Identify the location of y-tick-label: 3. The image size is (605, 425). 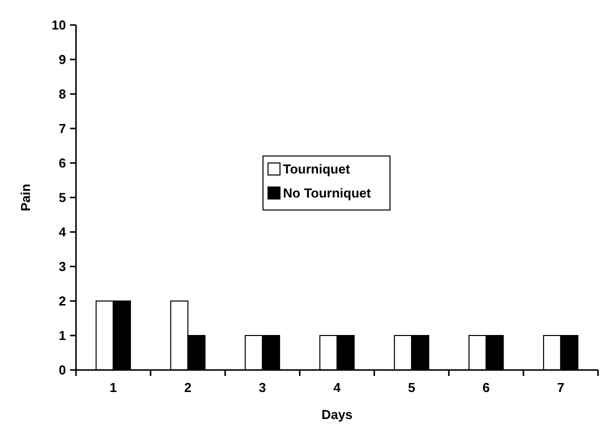
(62, 266).